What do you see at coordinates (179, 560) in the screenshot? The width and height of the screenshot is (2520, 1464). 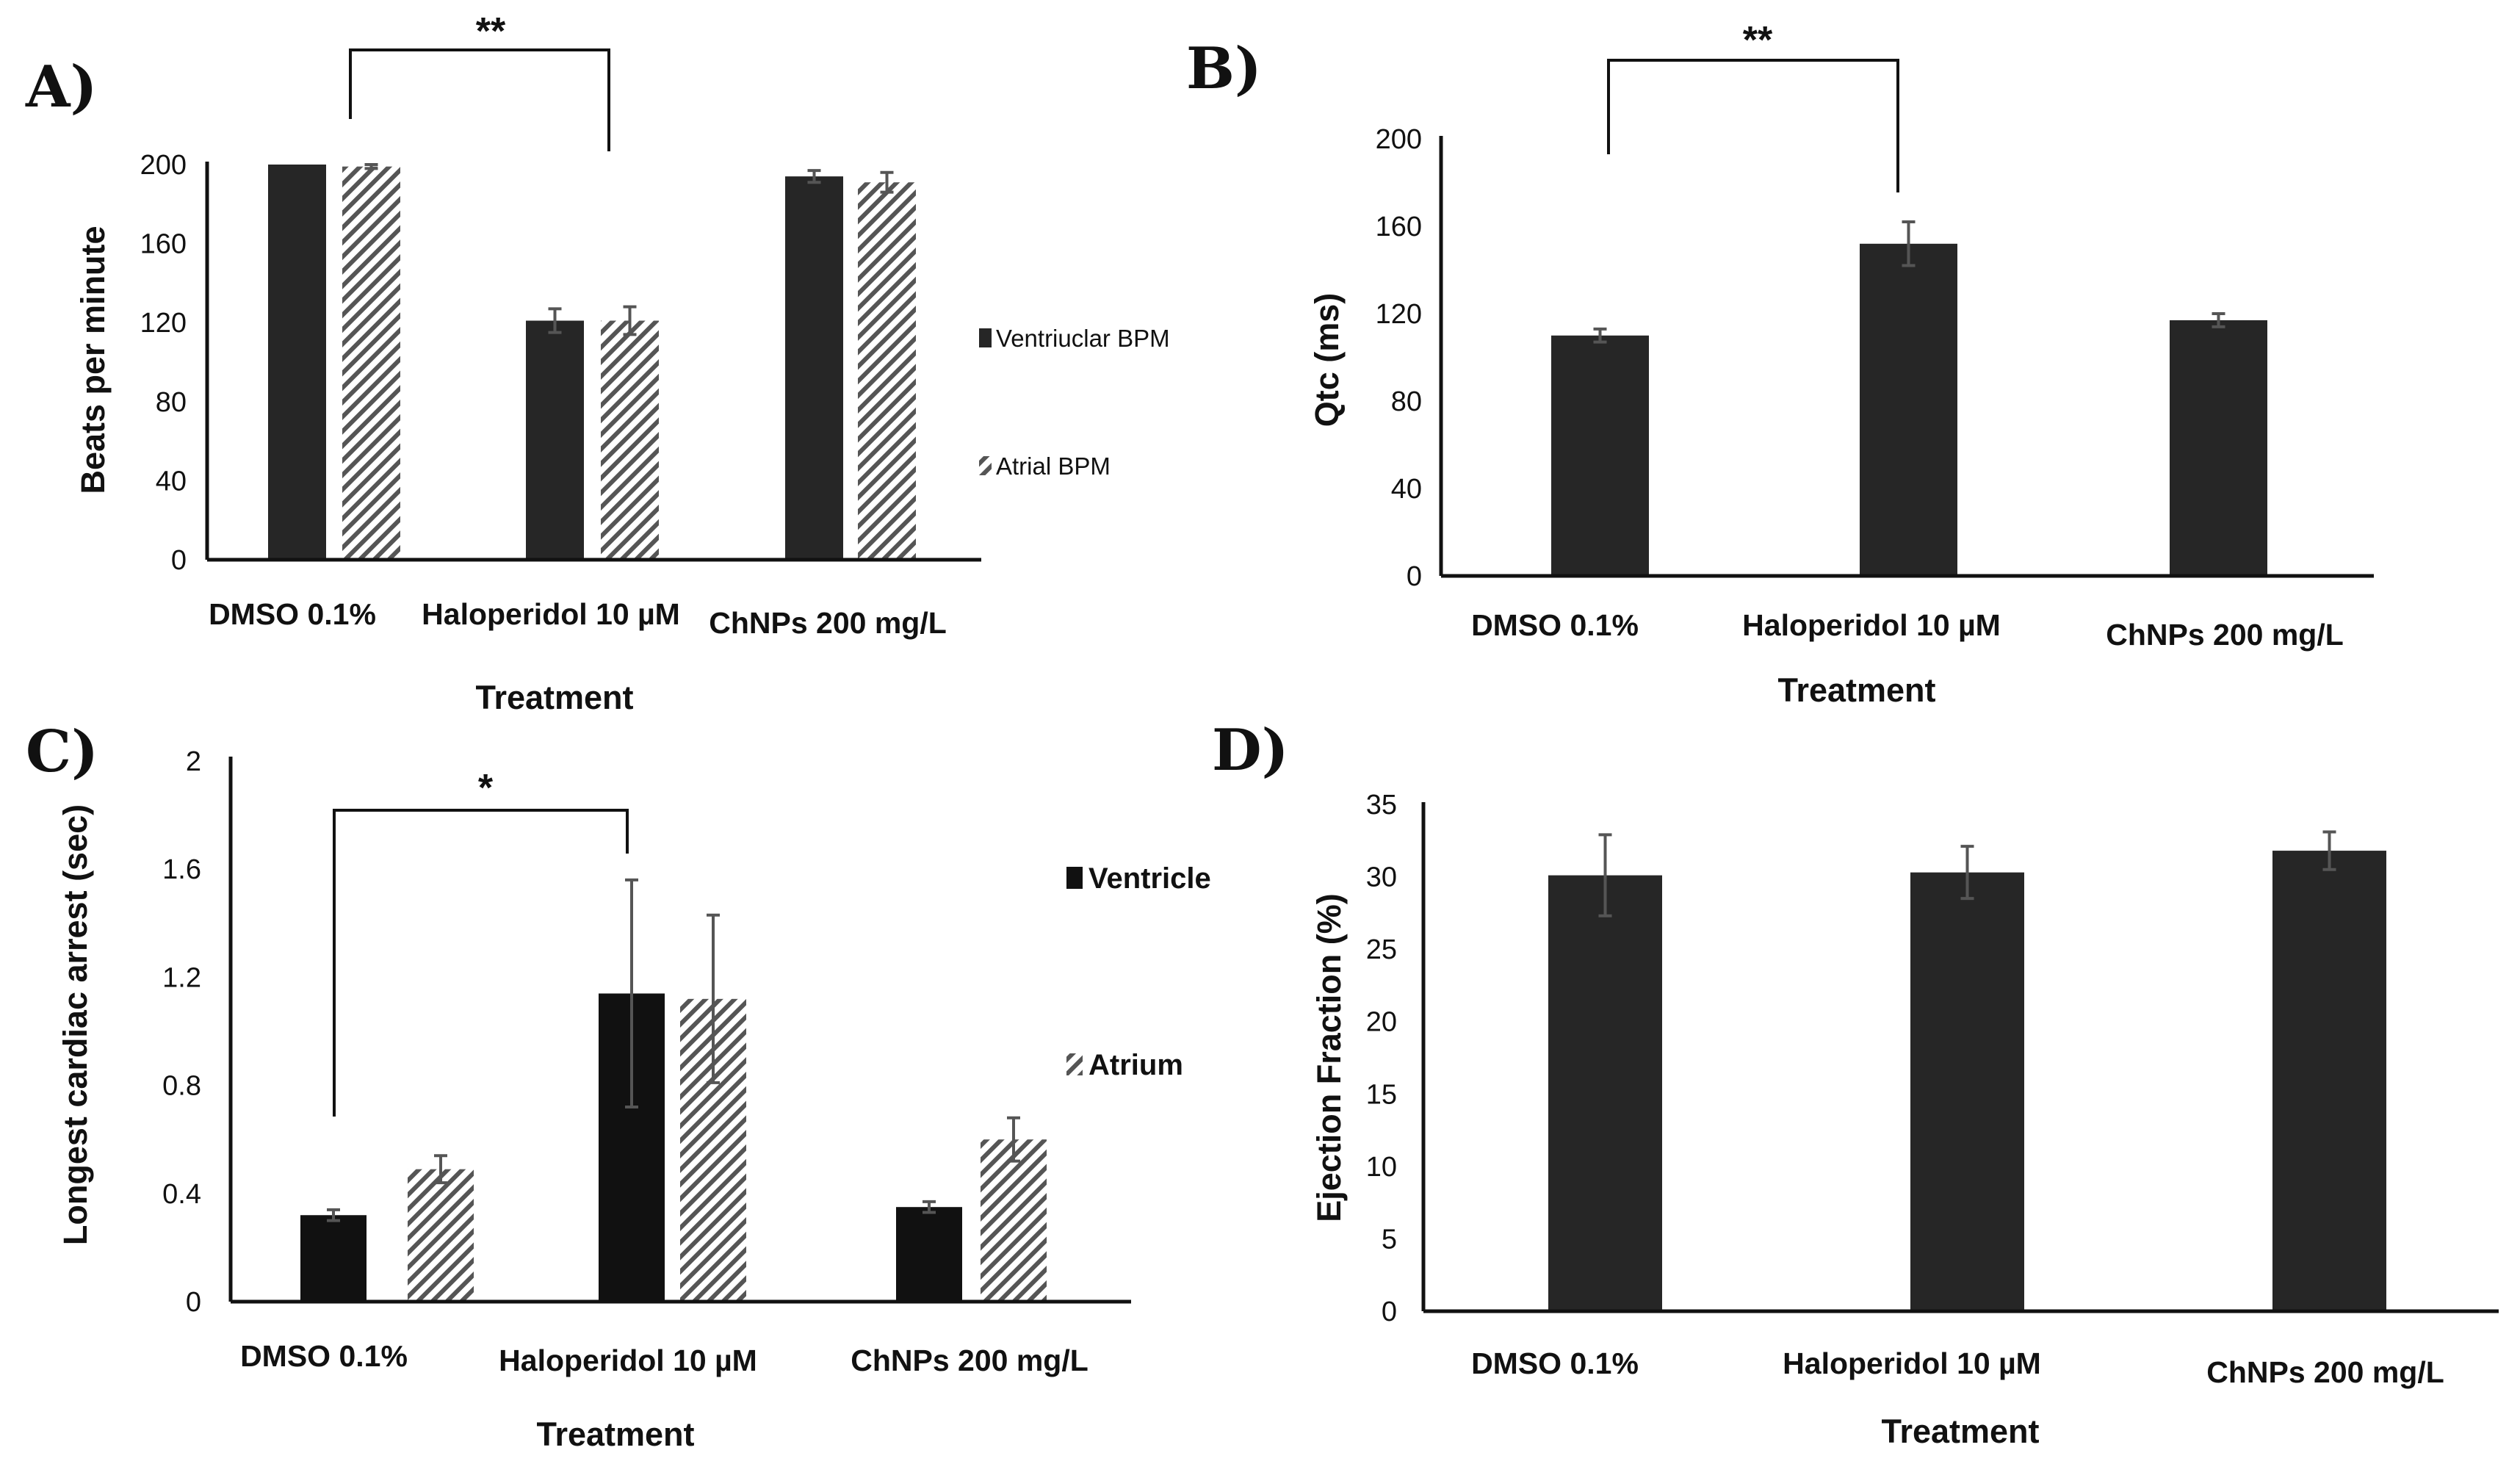 I see `panel-a-y-tick-label: 0` at bounding box center [179, 560].